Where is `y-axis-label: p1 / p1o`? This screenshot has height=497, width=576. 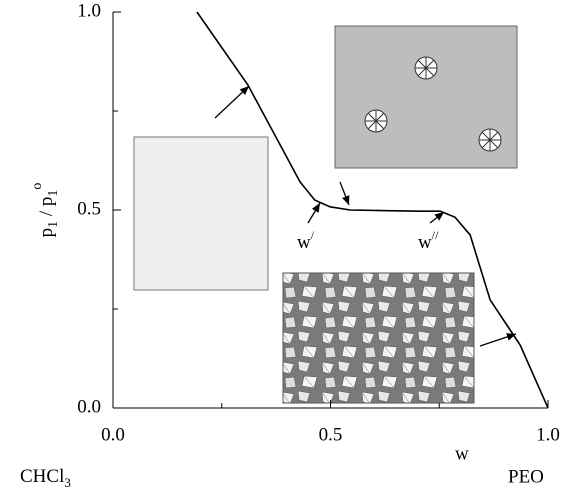
y-axis-label: p1 / p1o is located at coordinates (45, 210).